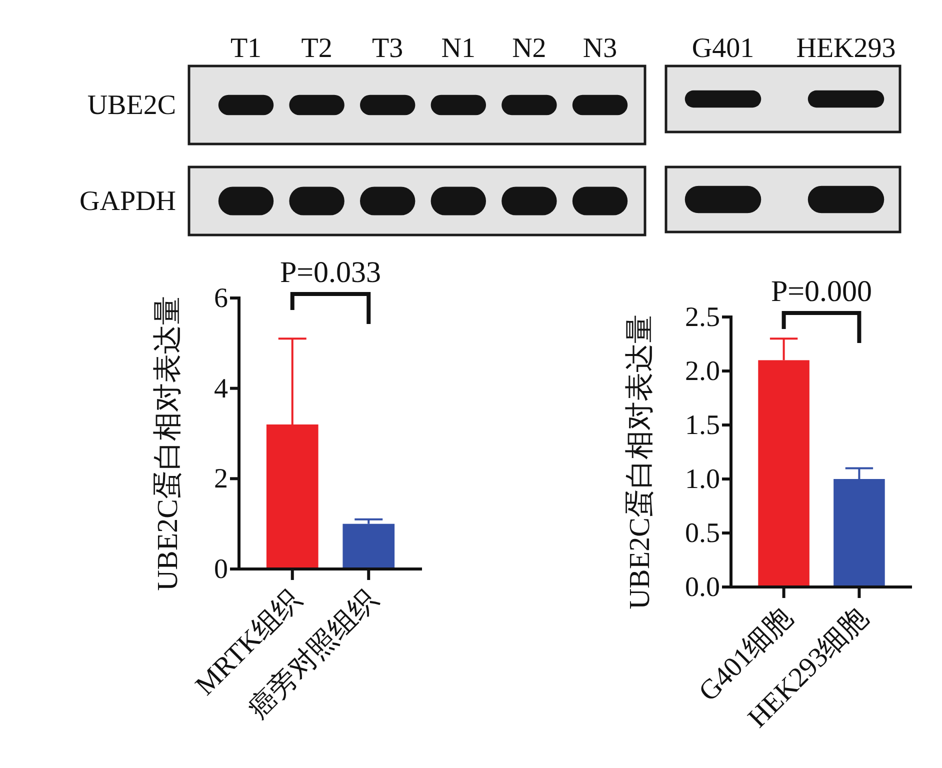  What do you see at coordinates (600, 48) in the screenshot?
I see `lane-label: N3` at bounding box center [600, 48].